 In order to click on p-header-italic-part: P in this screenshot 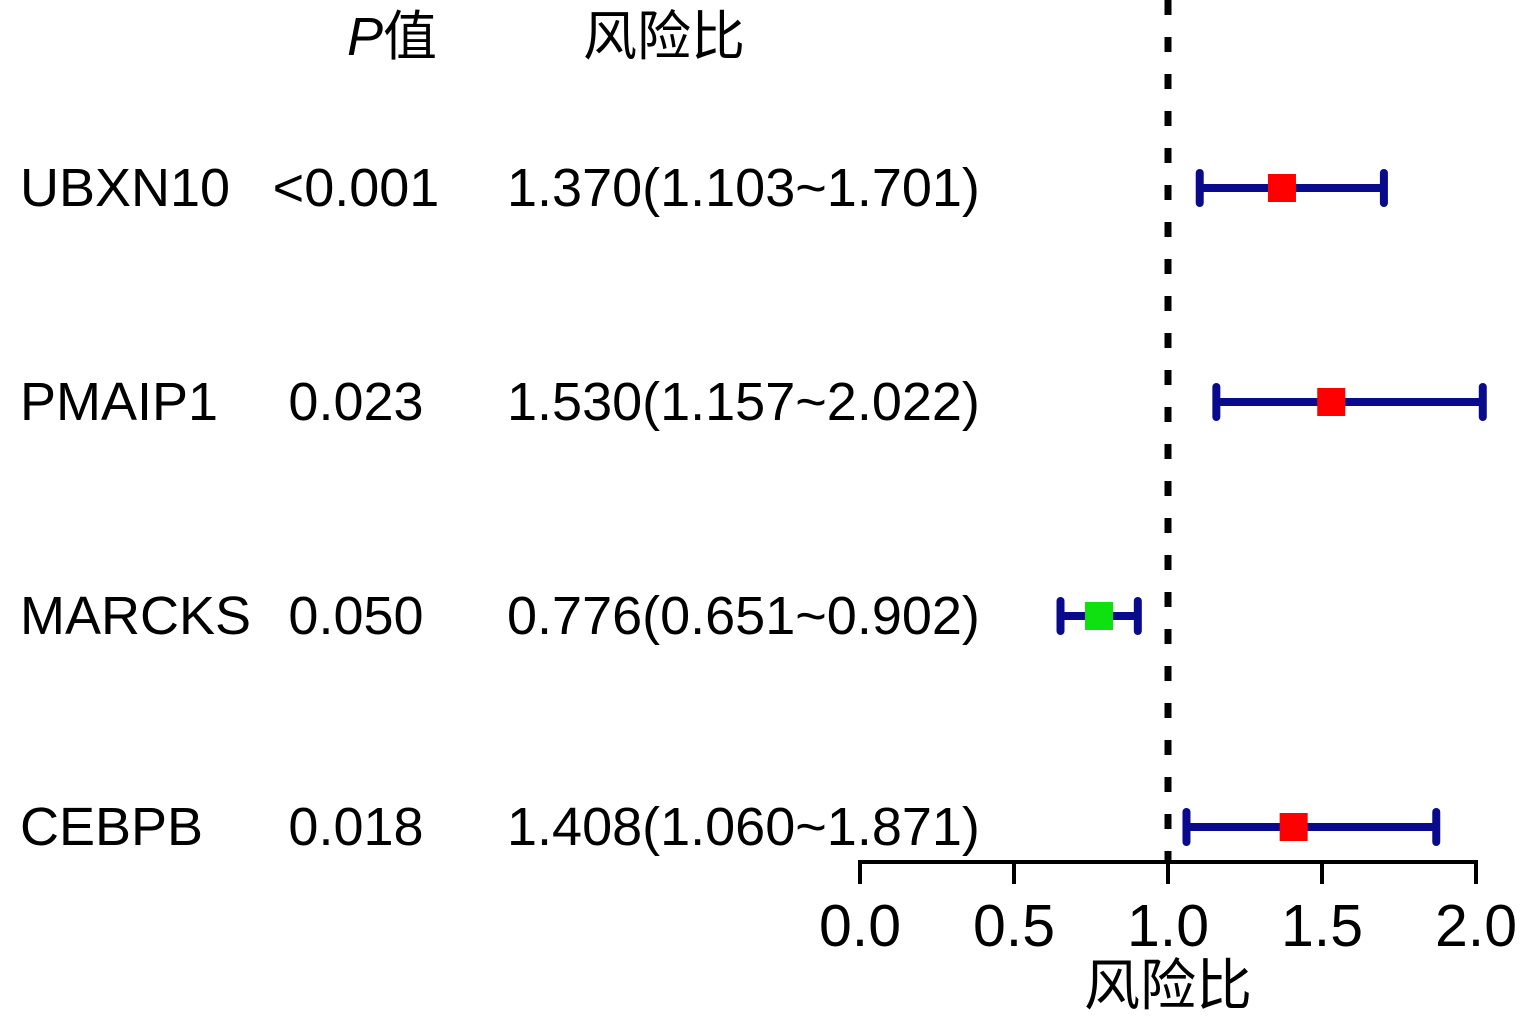, I will do `click(365, 37)`.